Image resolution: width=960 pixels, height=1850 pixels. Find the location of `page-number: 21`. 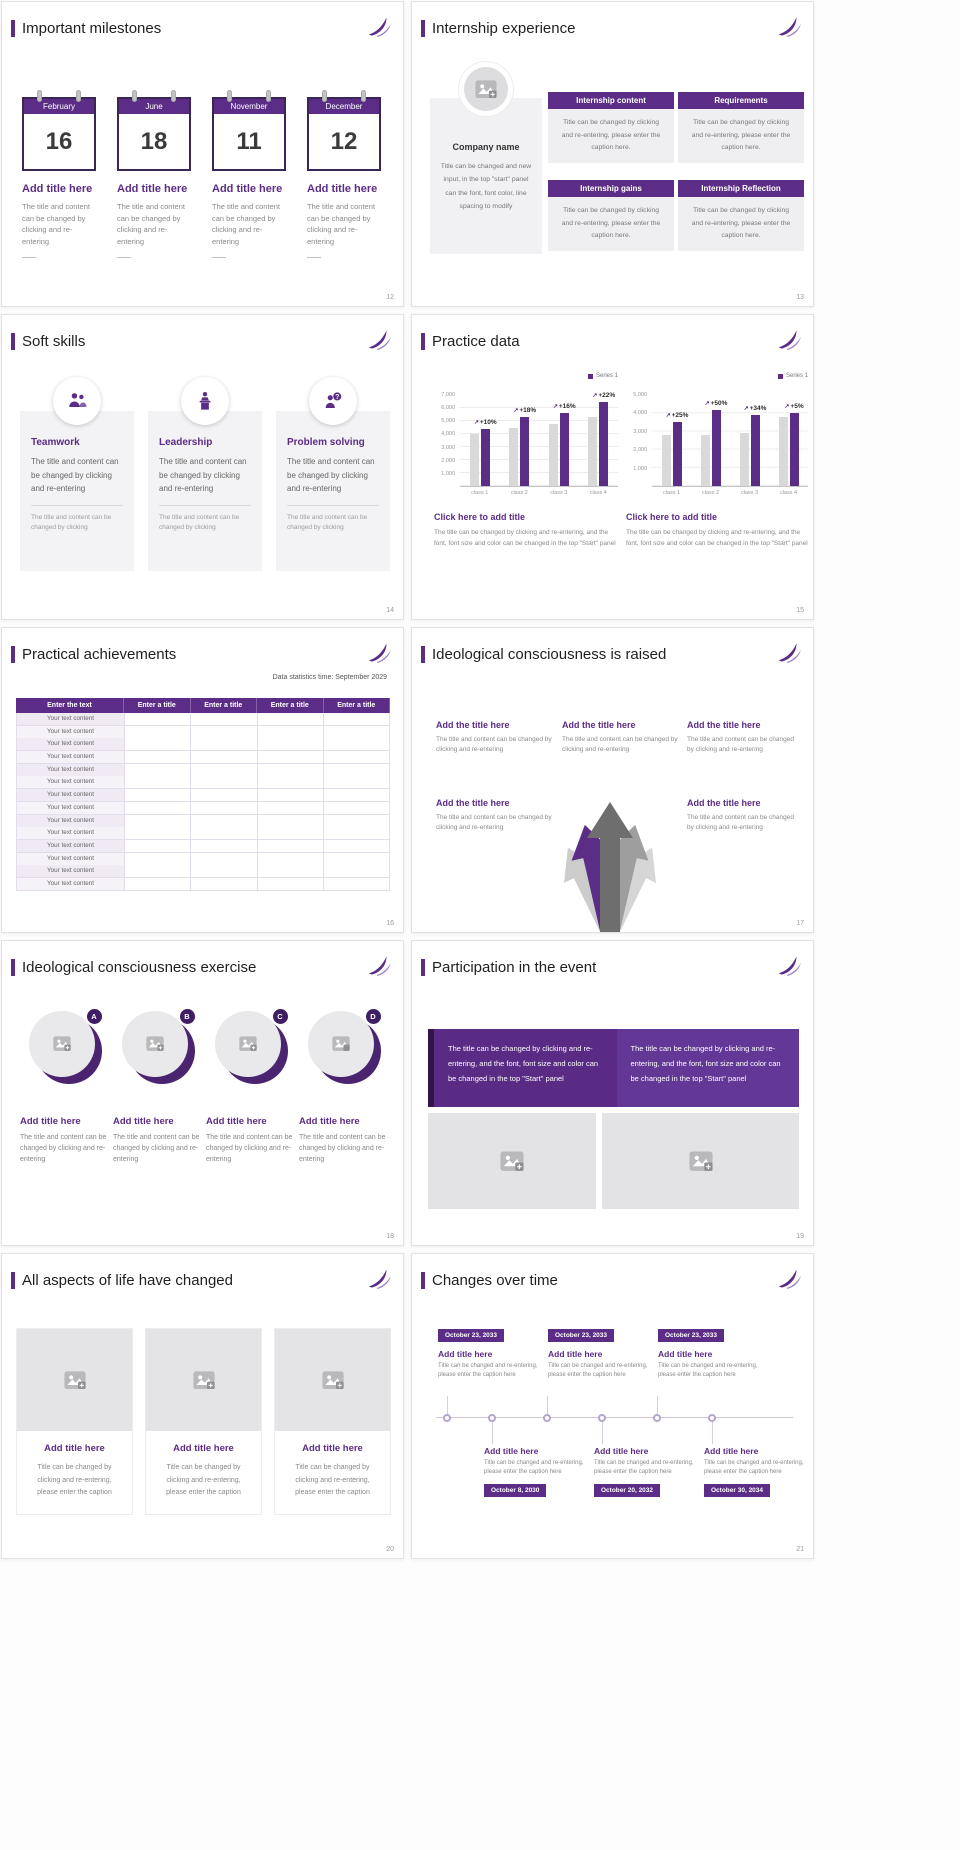

page-number: 21 is located at coordinates (800, 1549).